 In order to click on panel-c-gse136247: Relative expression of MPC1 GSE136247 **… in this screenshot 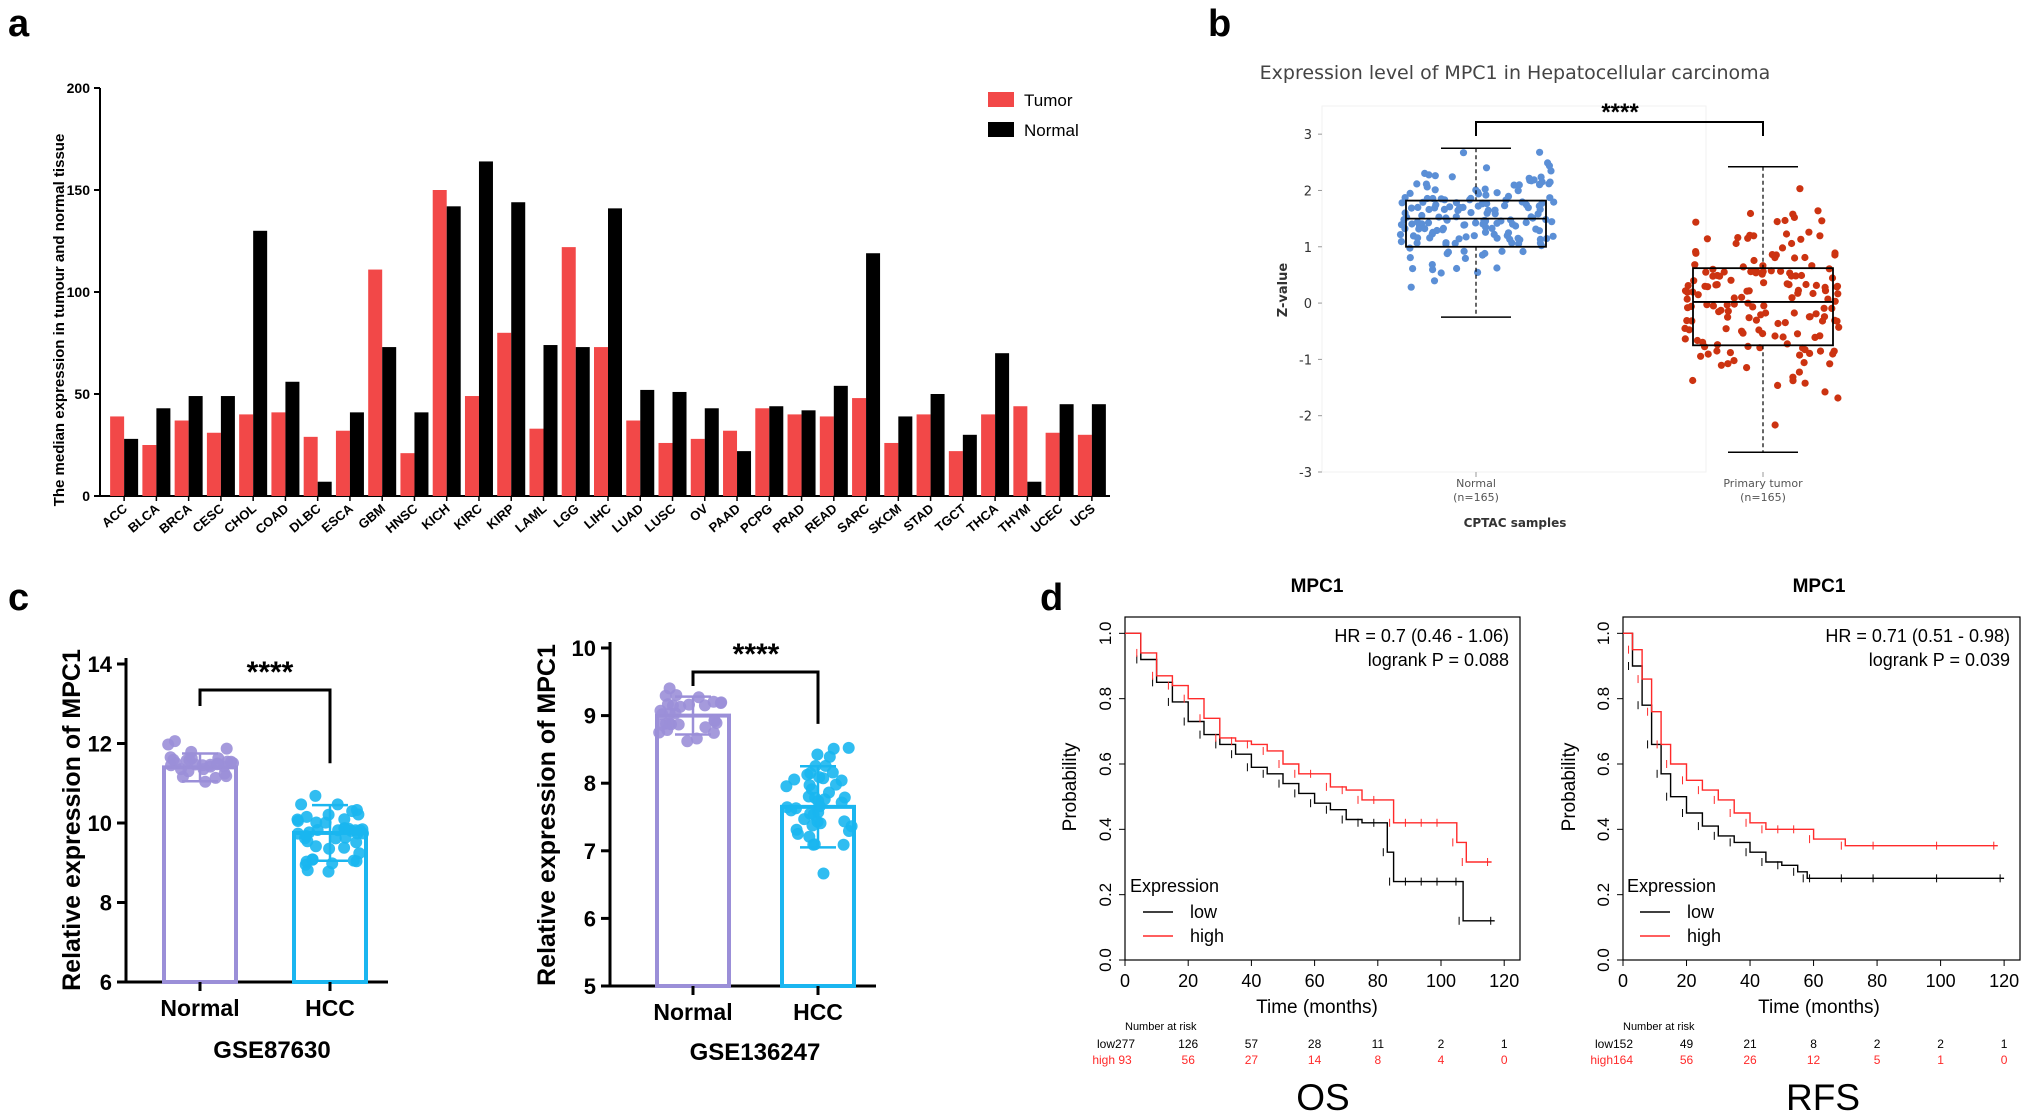, I will do `click(704, 851)`.